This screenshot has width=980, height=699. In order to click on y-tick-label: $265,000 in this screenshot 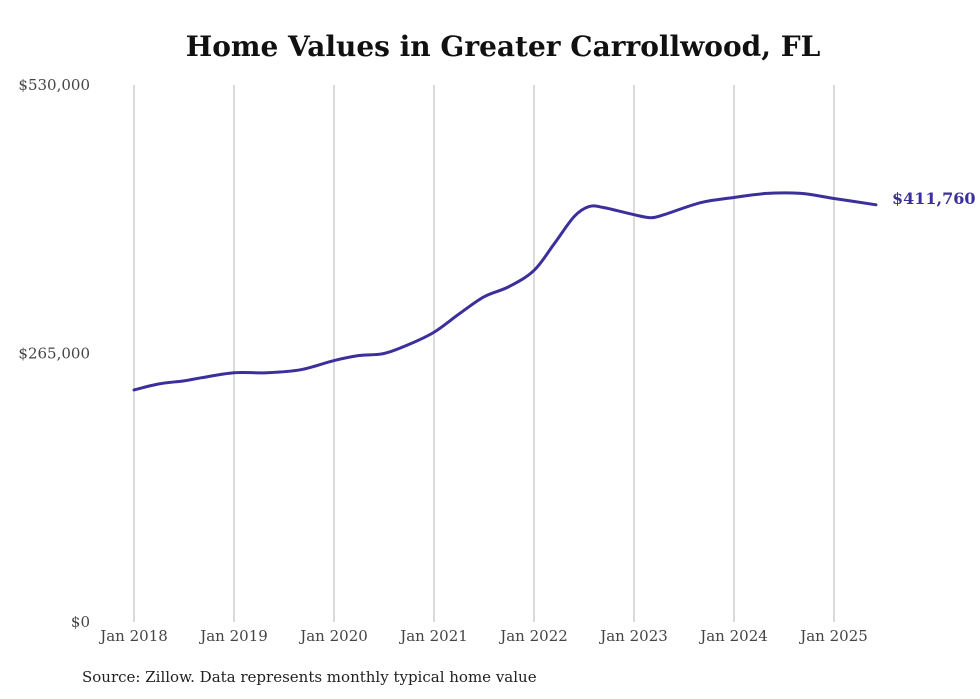, I will do `click(54, 354)`.